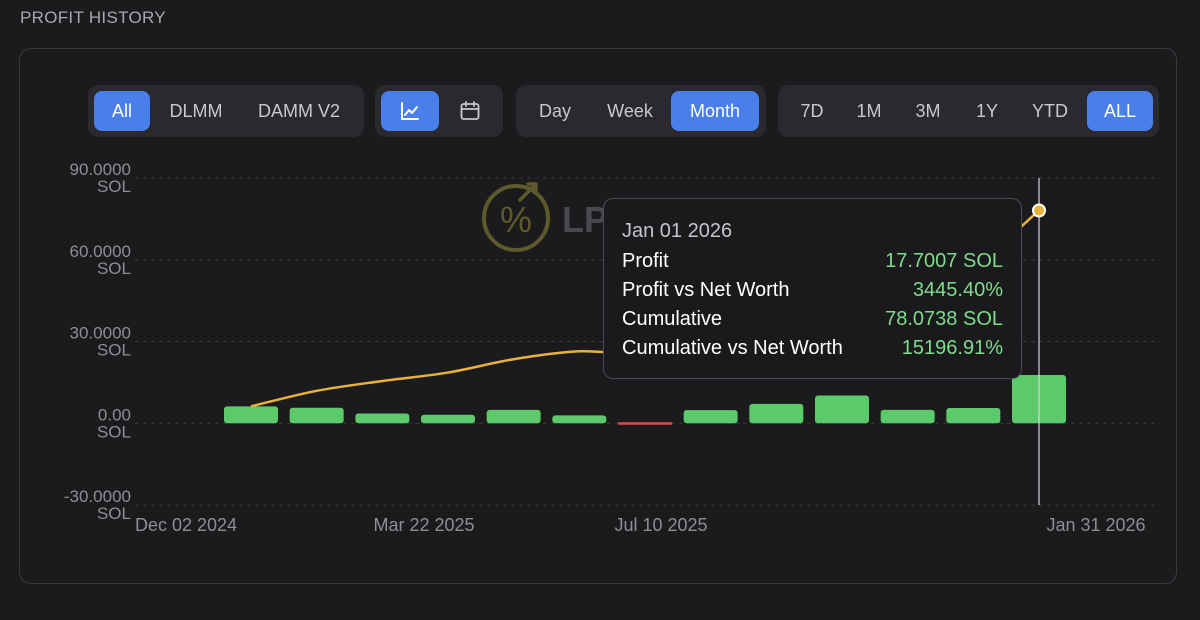 The width and height of the screenshot is (1200, 620). What do you see at coordinates (660, 525) in the screenshot?
I see `x-tick-label: Jul 10 2025` at bounding box center [660, 525].